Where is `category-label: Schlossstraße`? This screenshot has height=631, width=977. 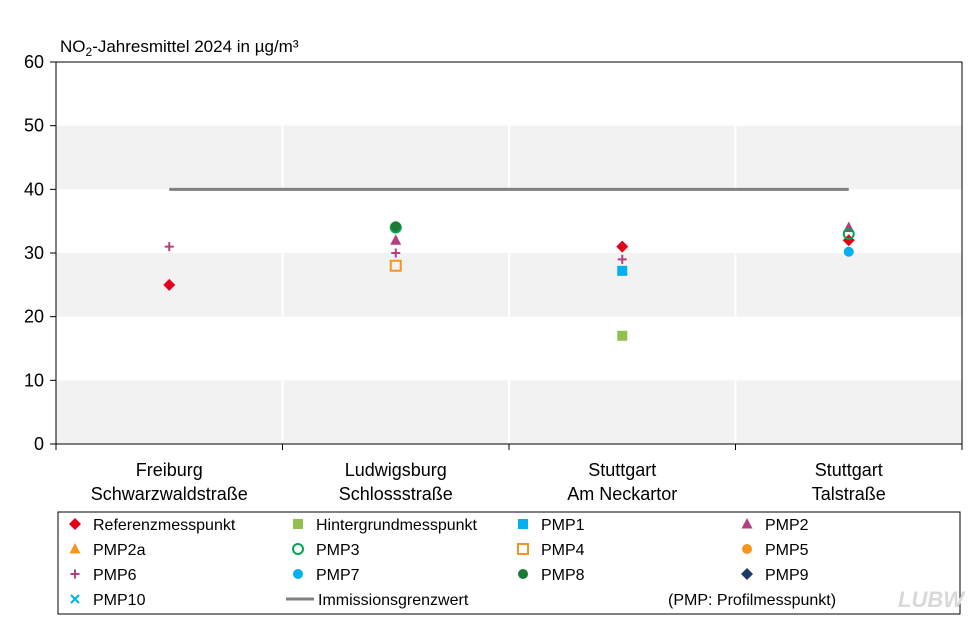
category-label: Schlossstraße is located at coordinates (396, 494).